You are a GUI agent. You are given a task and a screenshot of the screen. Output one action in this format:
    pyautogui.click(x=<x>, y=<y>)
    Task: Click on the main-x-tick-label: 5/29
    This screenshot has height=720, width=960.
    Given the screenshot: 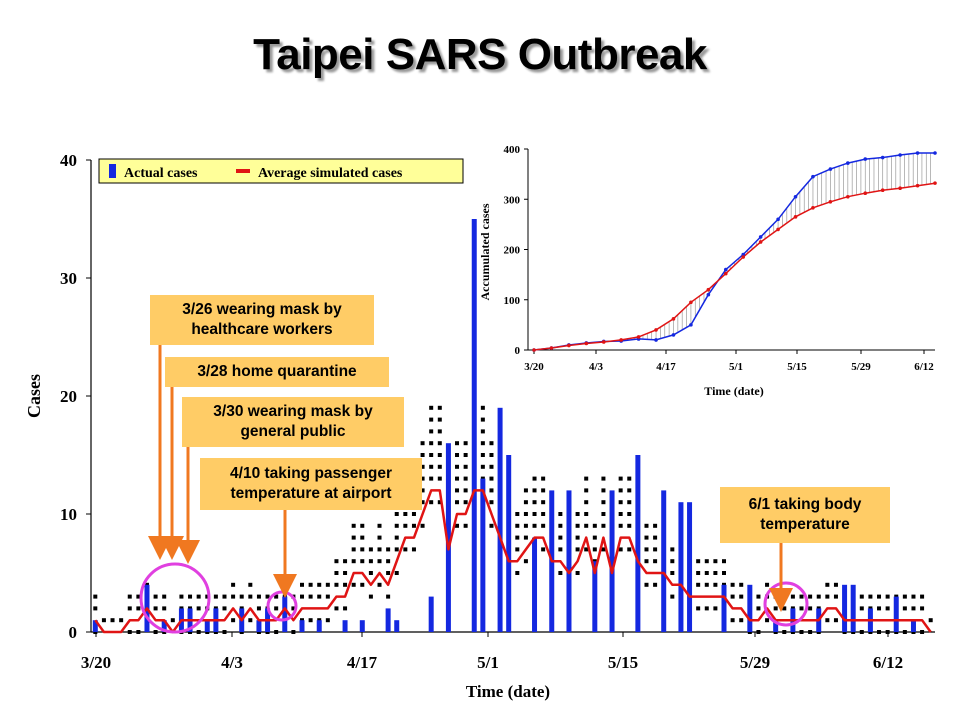 What is the action you would take?
    pyautogui.click(x=755, y=662)
    